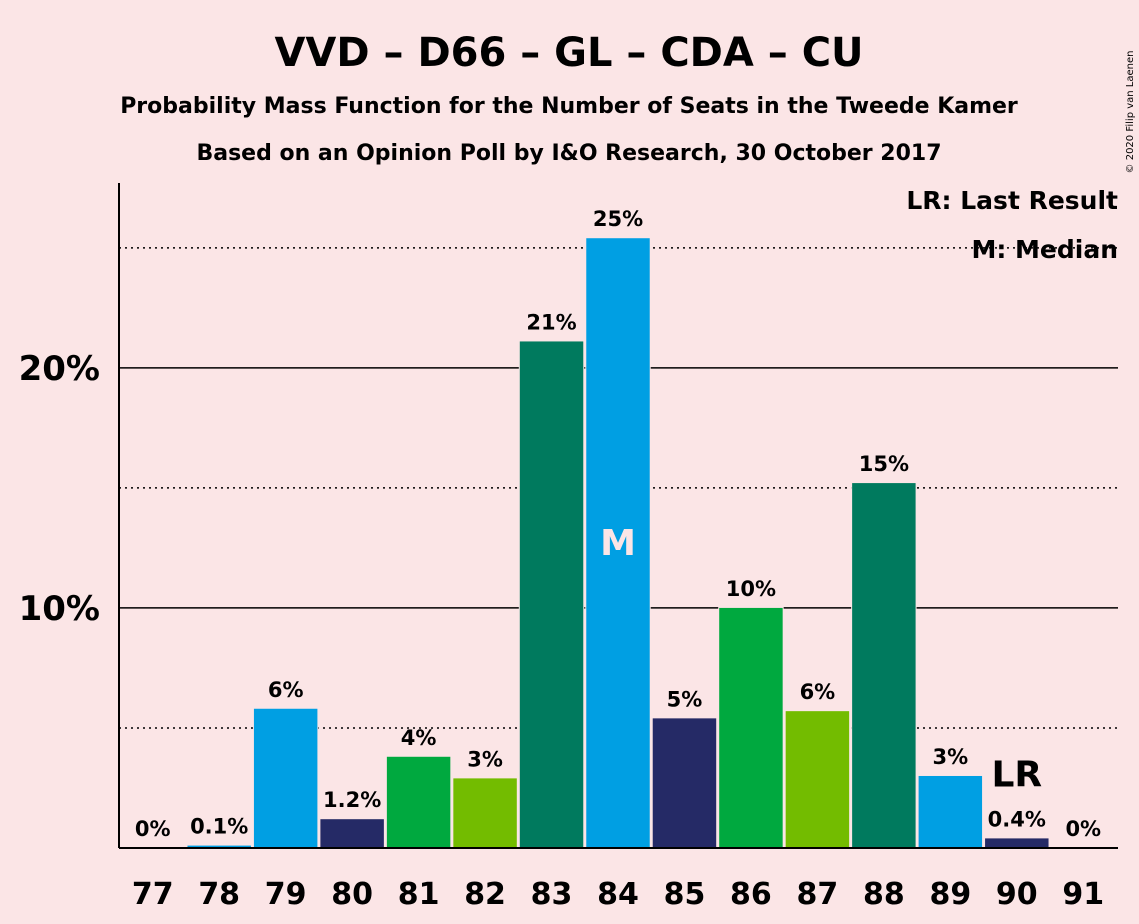 This screenshot has height=924, width=1139. Describe the element at coordinates (1017, 894) in the screenshot. I see `x-tick-label: 90` at that location.